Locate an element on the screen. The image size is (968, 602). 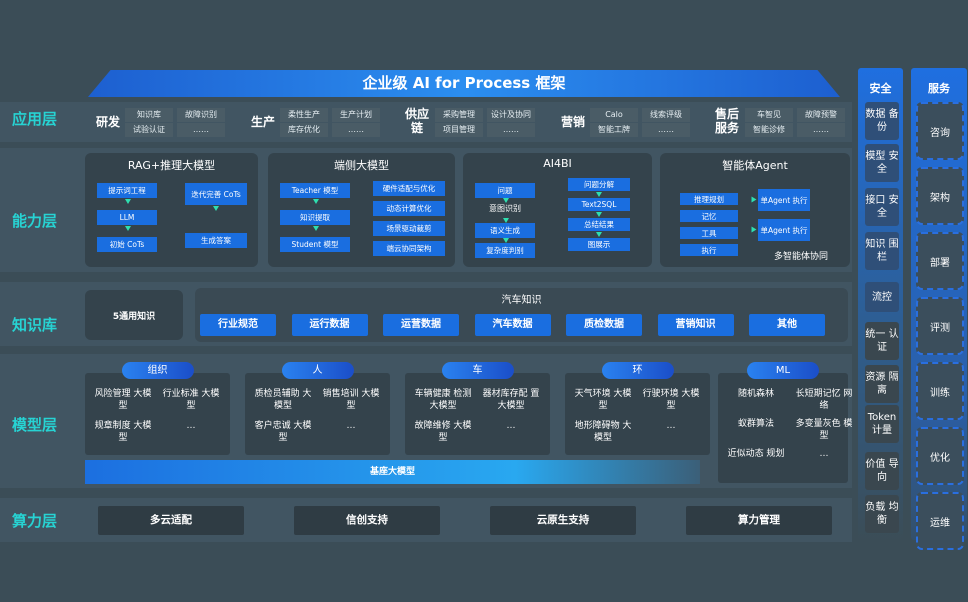
model-item: 随机森林 is located at coordinates (755, 394).